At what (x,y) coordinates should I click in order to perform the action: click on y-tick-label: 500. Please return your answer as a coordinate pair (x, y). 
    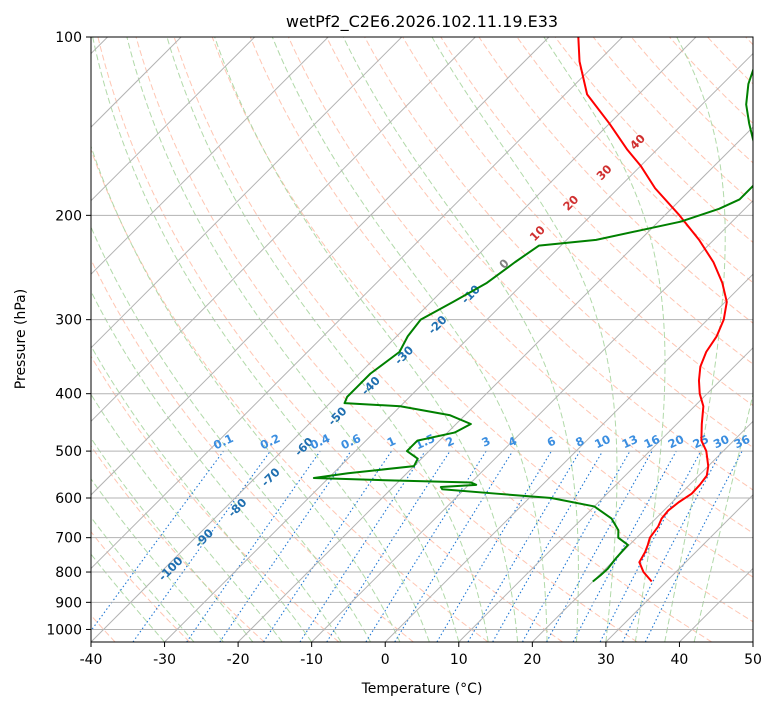
    Looking at the image, I should click on (68, 452).